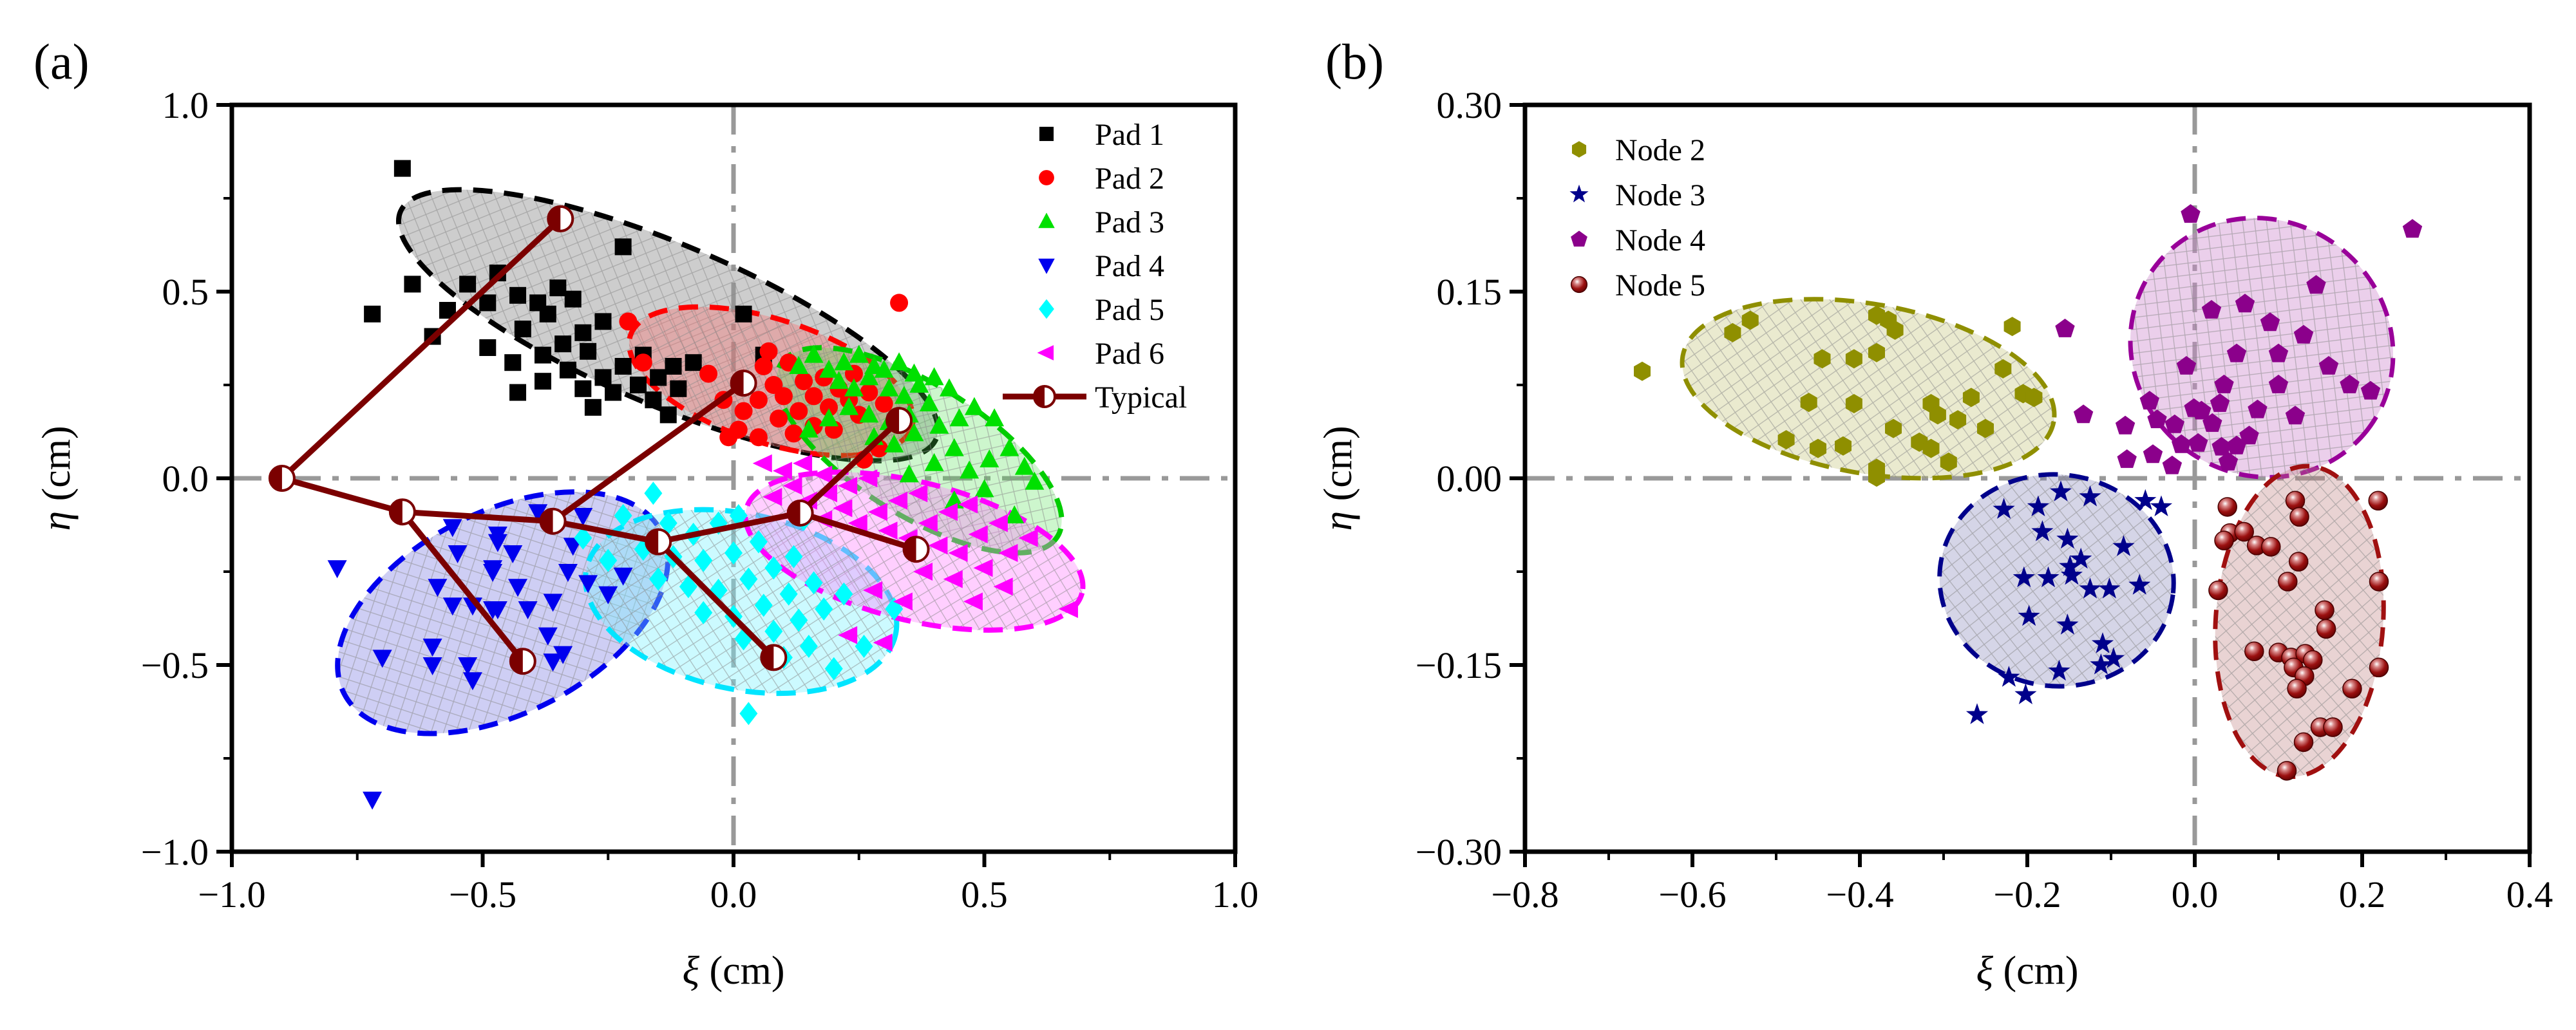 The height and width of the screenshot is (1030, 2576). What do you see at coordinates (1660, 240) in the screenshot?
I see `legend-item-label: Node 4` at bounding box center [1660, 240].